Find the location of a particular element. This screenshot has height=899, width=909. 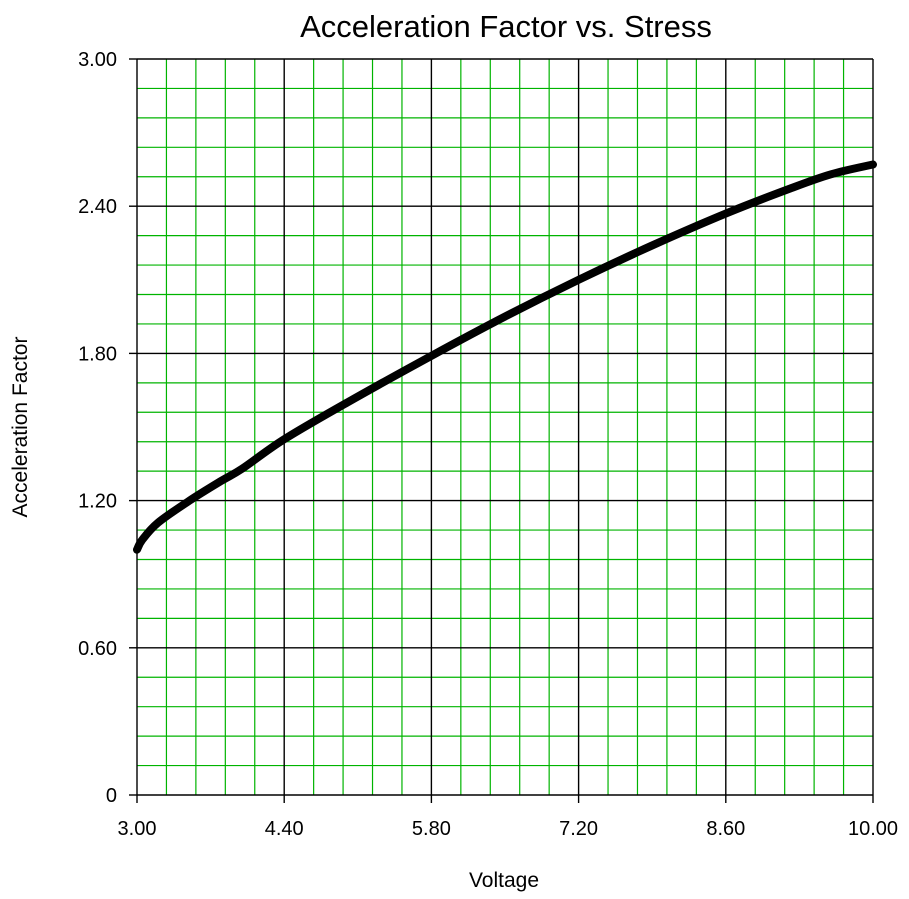

y-axis-label: Acceleration Factor is located at coordinates (20, 427).